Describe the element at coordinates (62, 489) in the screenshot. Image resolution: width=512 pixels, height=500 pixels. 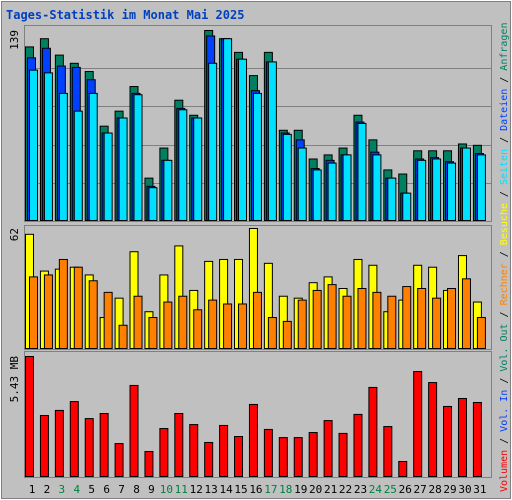
I see `x-tick-label: 3` at that location.